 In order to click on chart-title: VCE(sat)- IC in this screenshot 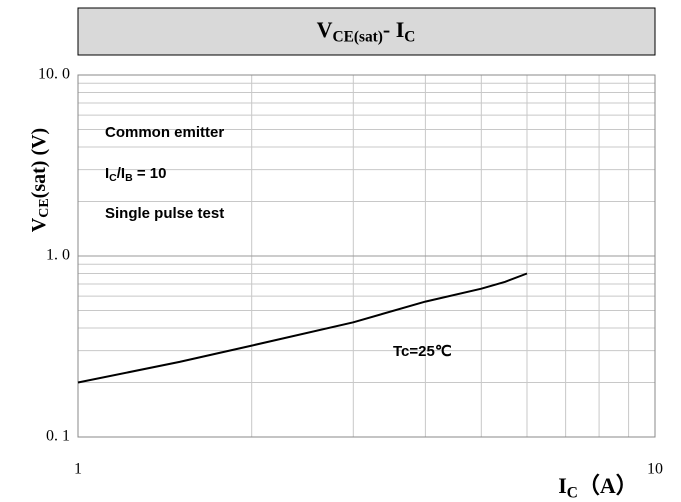, I will do `click(366, 31)`.